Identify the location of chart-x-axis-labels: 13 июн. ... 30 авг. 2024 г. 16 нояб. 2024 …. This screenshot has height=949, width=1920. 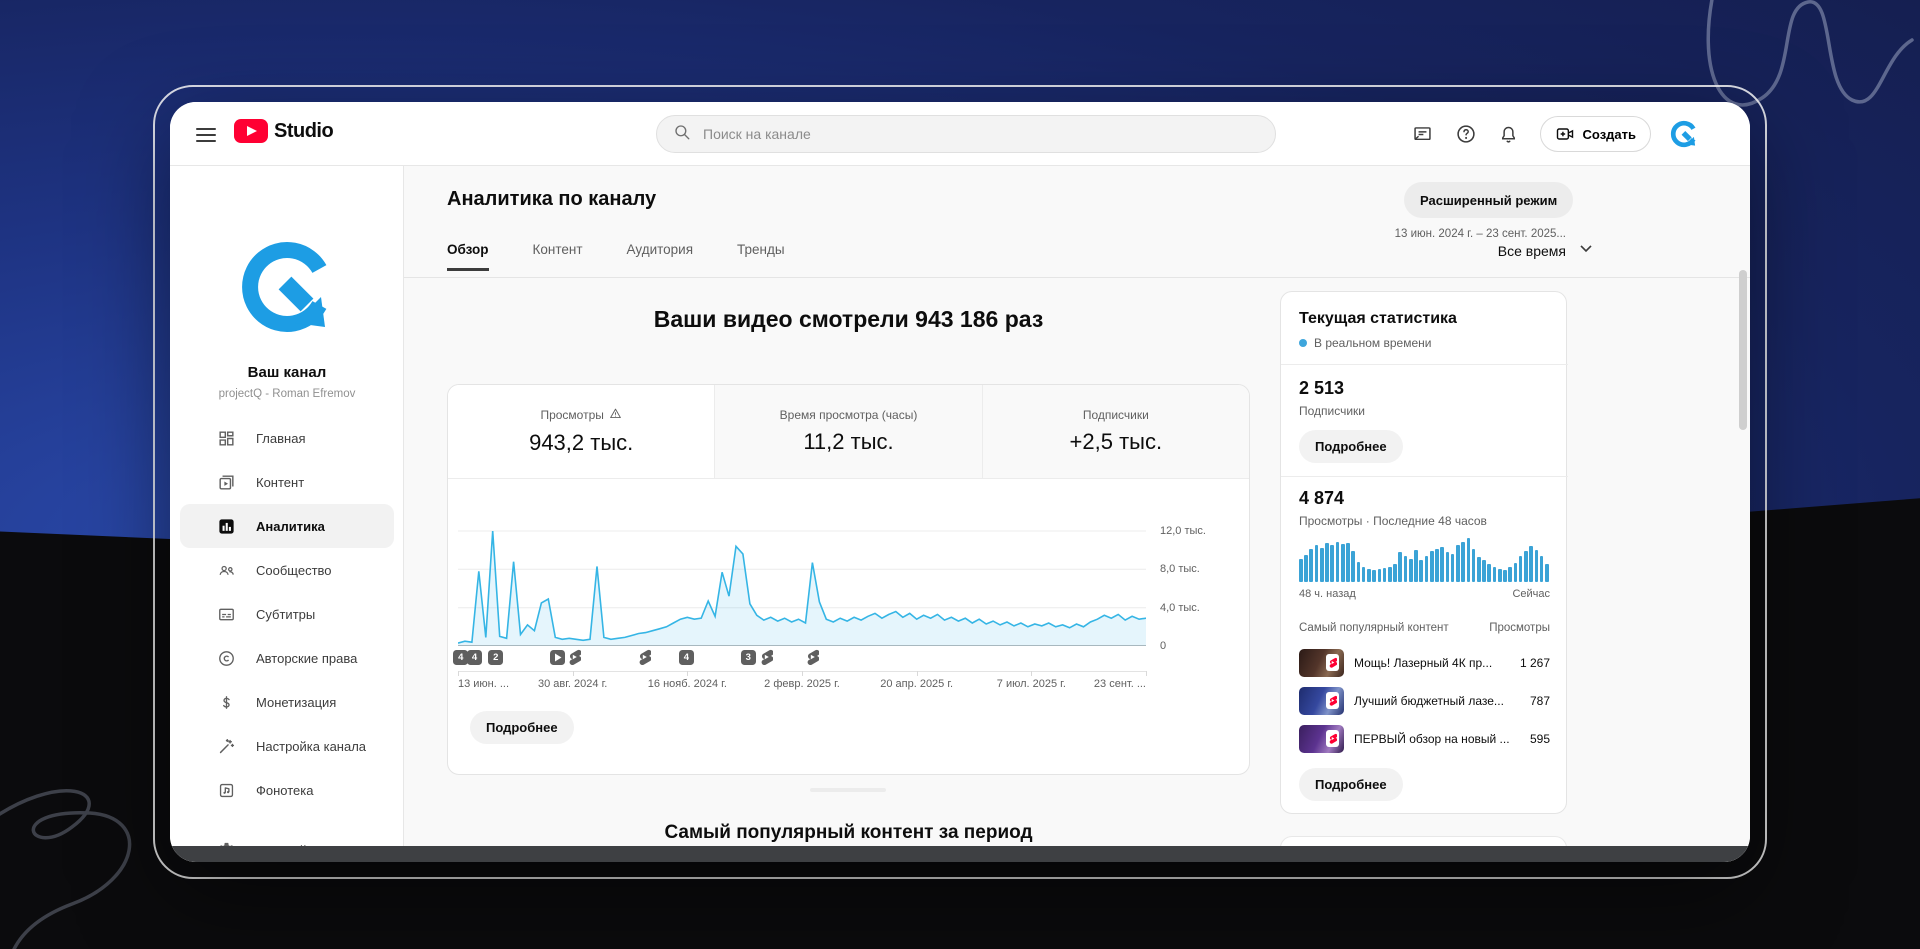
(802, 686).